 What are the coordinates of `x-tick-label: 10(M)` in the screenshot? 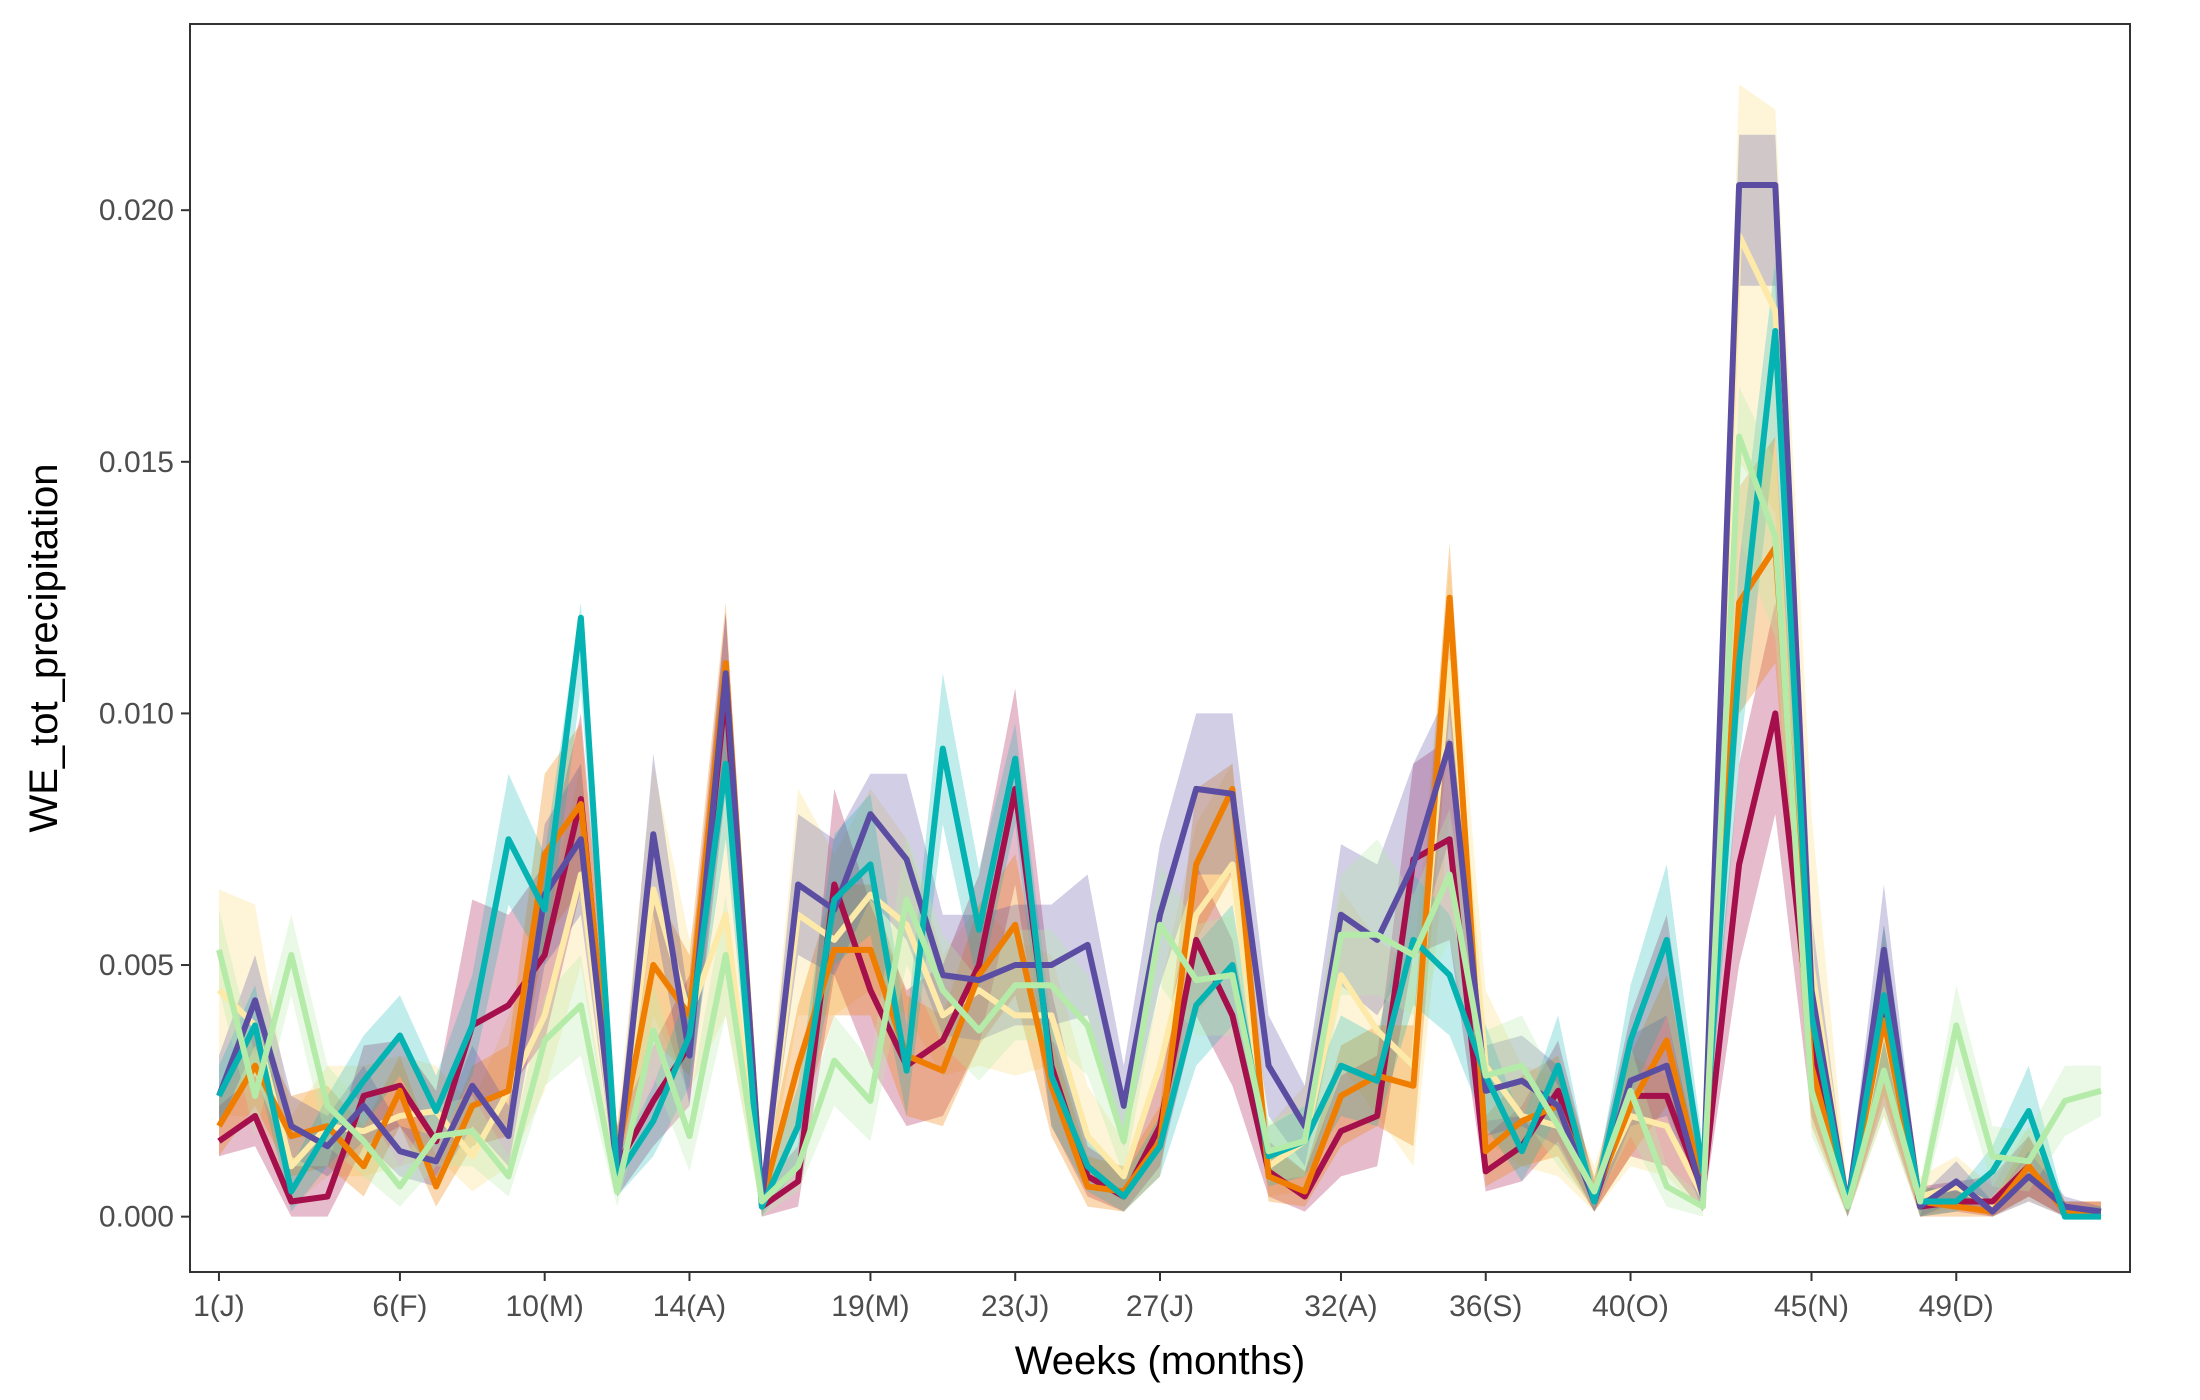 It's located at (545, 1306).